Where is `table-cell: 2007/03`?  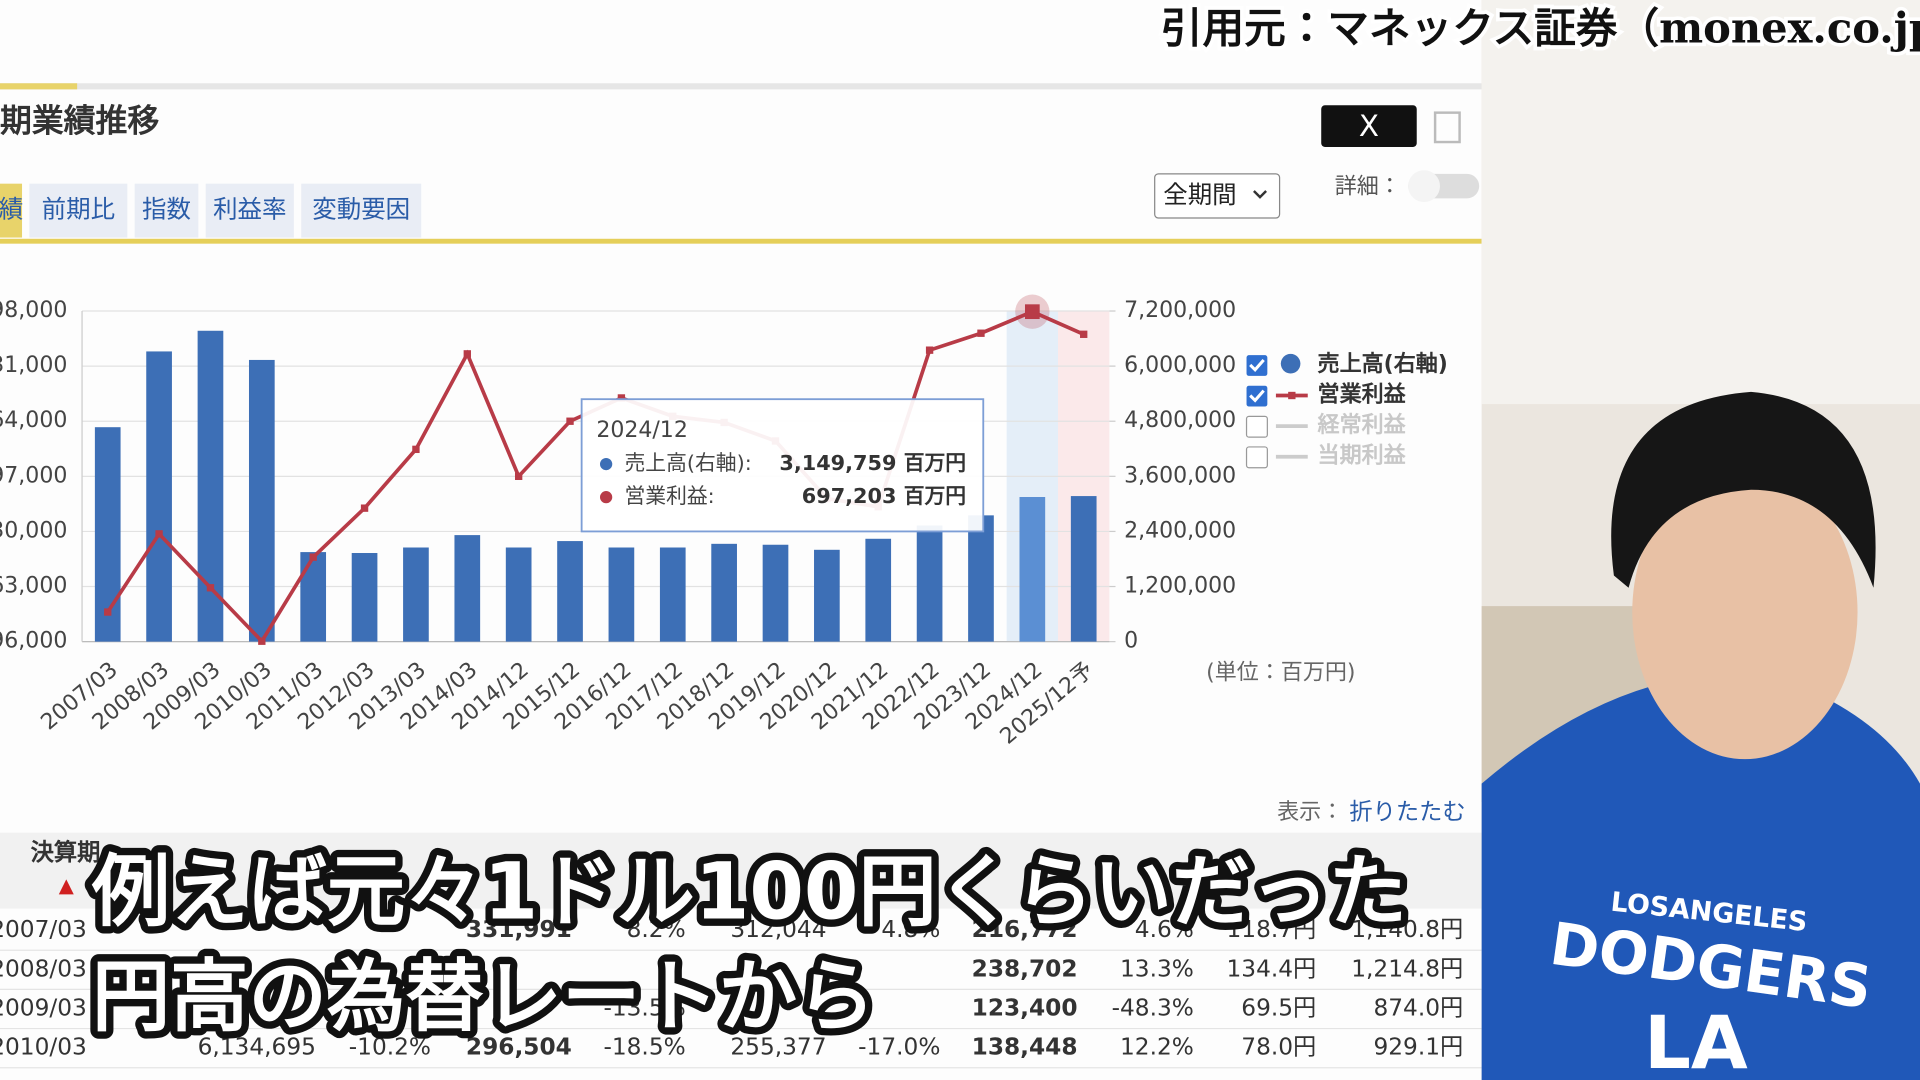
table-cell: 2007/03 is located at coordinates (43, 929).